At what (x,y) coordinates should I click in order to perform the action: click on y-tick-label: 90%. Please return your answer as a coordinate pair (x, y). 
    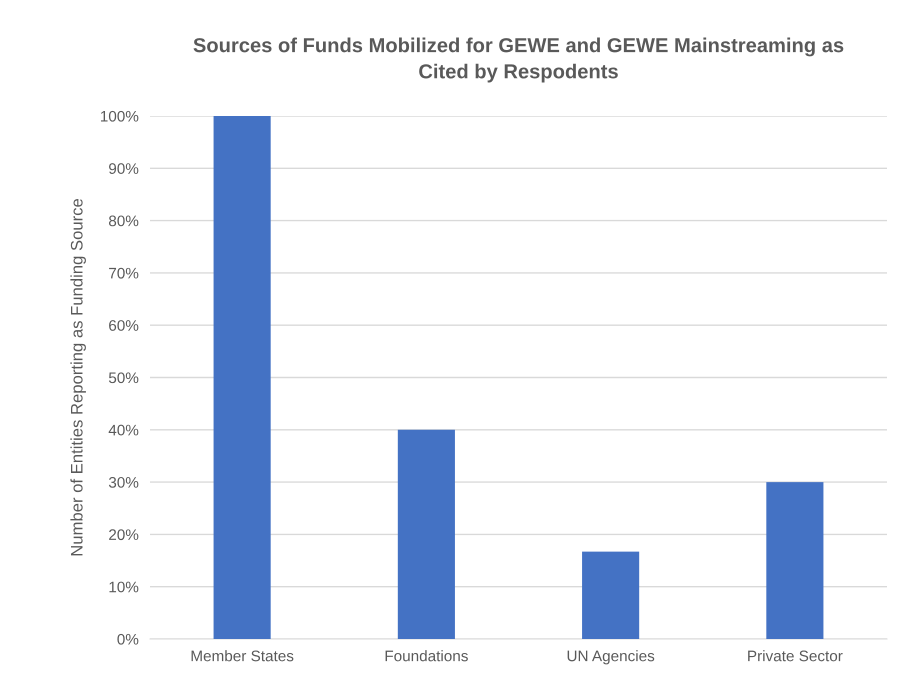
    Looking at the image, I should click on (123, 168).